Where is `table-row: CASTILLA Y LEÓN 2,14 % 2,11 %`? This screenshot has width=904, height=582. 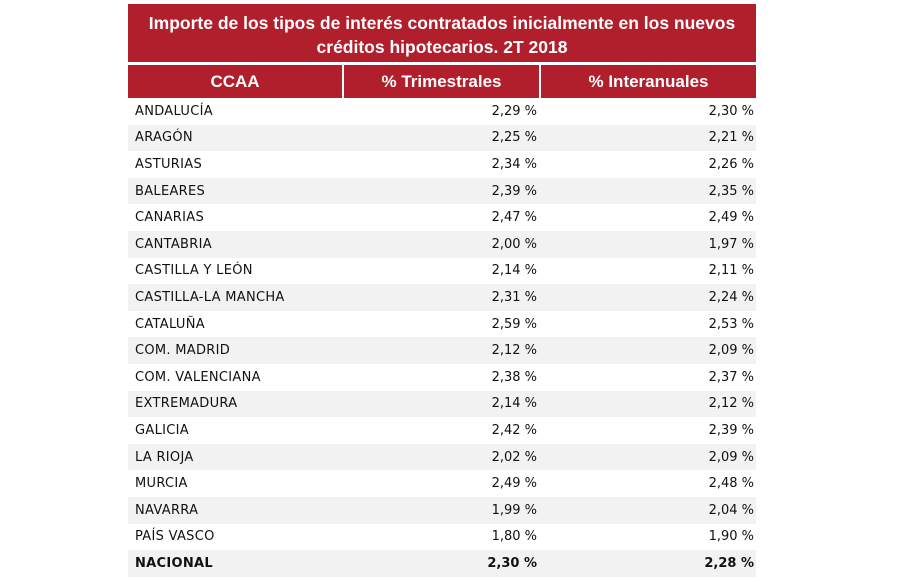
table-row: CASTILLA Y LEÓN 2,14 % 2,11 % is located at coordinates (442, 271).